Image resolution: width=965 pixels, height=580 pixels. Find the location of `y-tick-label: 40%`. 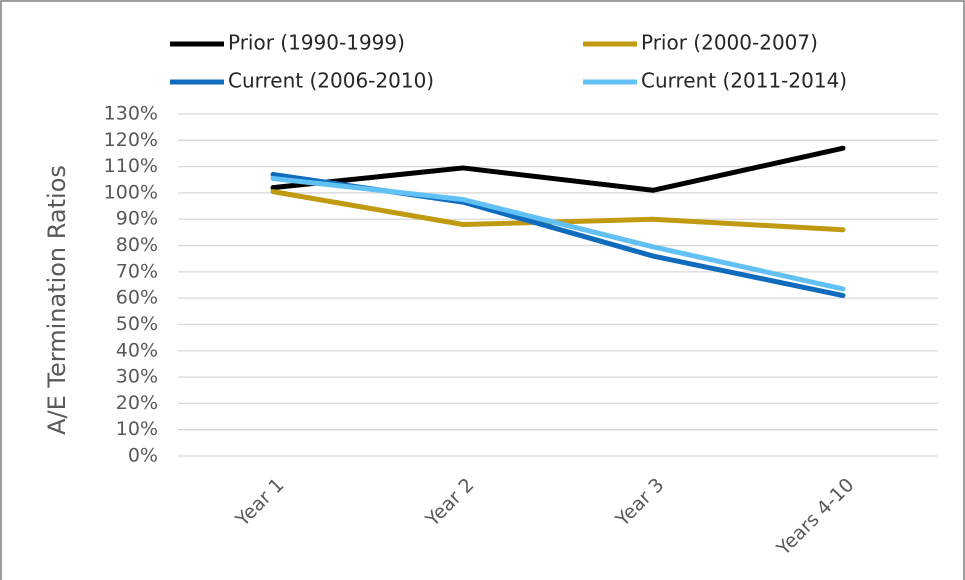

y-tick-label: 40% is located at coordinates (137, 350).